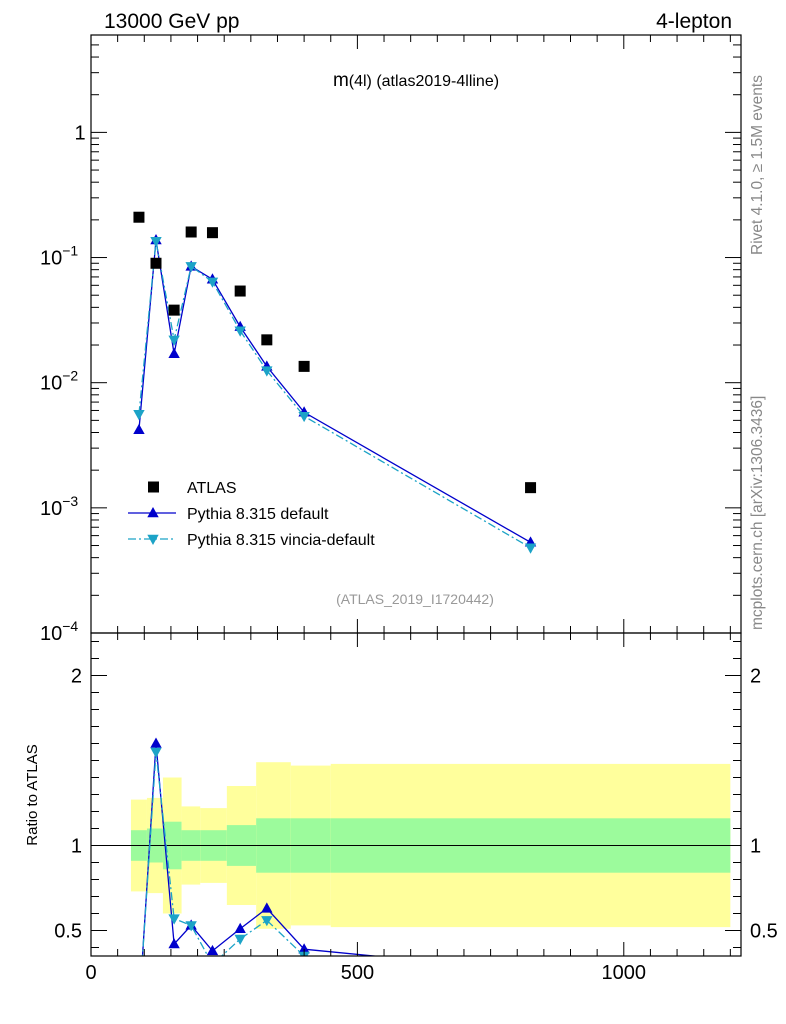  What do you see at coordinates (334, 391) in the screenshot?
I see `main-line-default` at bounding box center [334, 391].